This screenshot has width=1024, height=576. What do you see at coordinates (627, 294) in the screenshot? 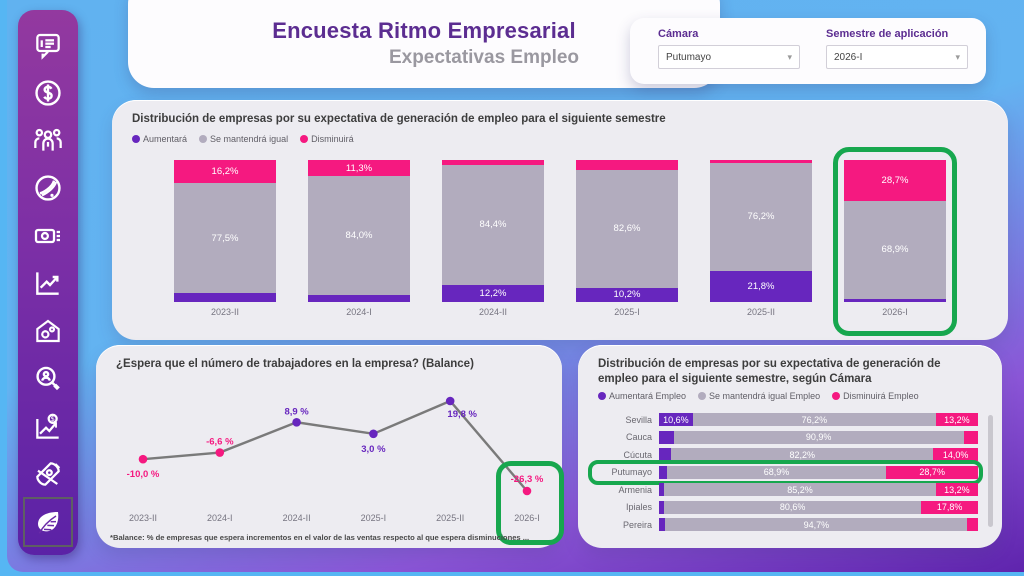
I see `bar-segment-aumentará: 10,2%` at bounding box center [627, 294].